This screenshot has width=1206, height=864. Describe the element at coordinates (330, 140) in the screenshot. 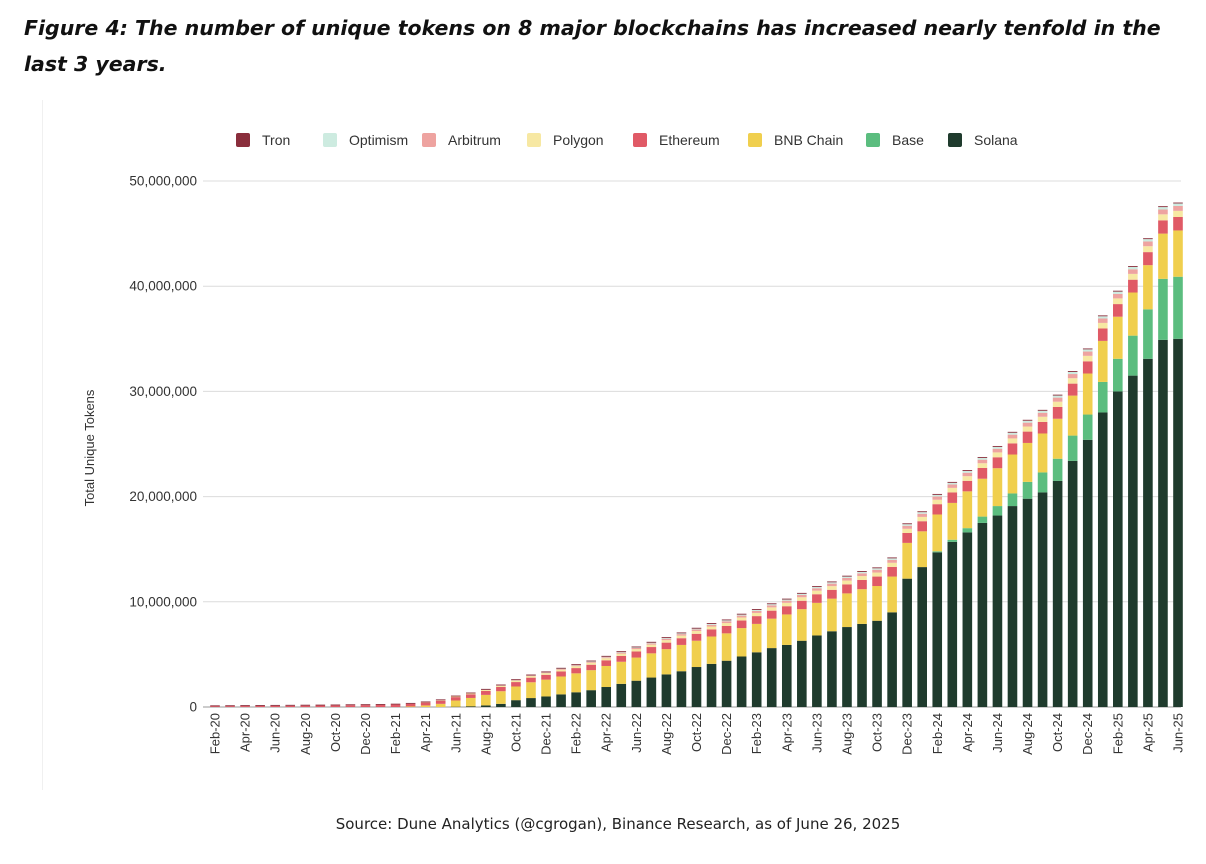

I see `legend-swatch-optimism` at that location.